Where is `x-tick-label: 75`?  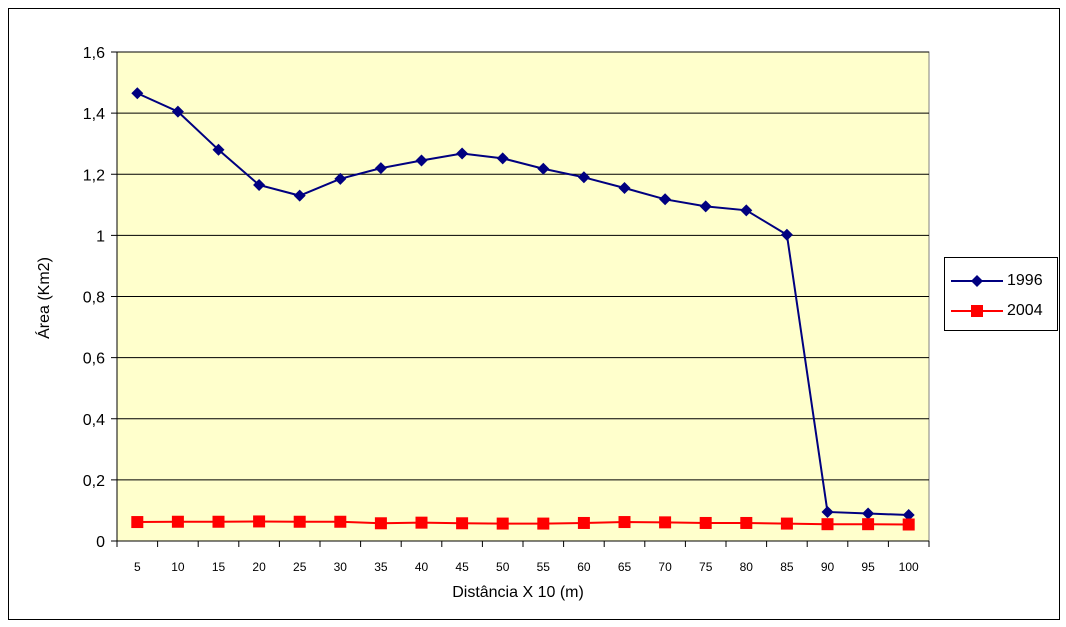
x-tick-label: 75 is located at coordinates (706, 567).